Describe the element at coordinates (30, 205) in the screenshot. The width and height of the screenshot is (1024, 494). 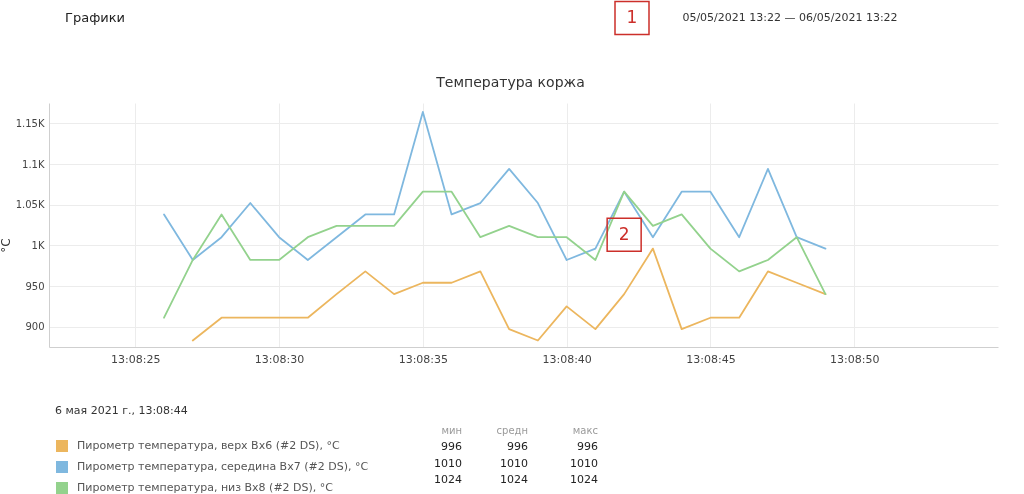
I see `y-tick-label: 1.05K` at that location.